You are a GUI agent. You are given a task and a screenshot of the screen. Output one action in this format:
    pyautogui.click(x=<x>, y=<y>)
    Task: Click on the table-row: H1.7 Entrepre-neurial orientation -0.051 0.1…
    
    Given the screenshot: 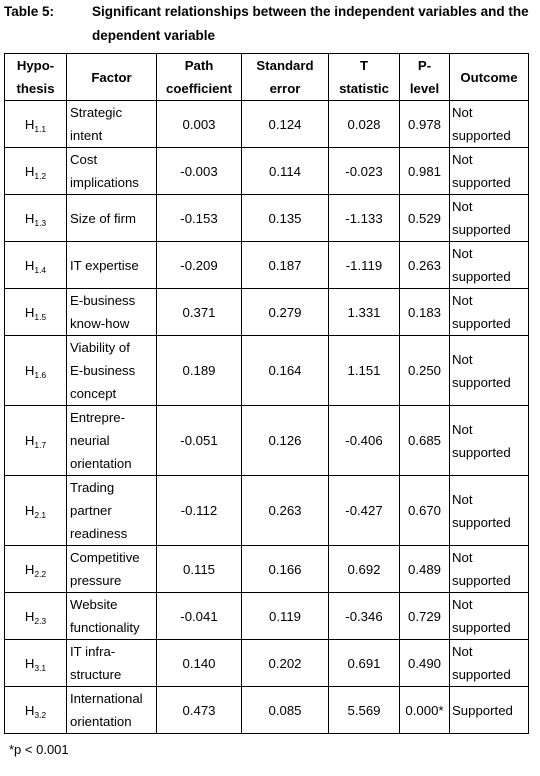 What is the action you would take?
    pyautogui.click(x=266, y=440)
    